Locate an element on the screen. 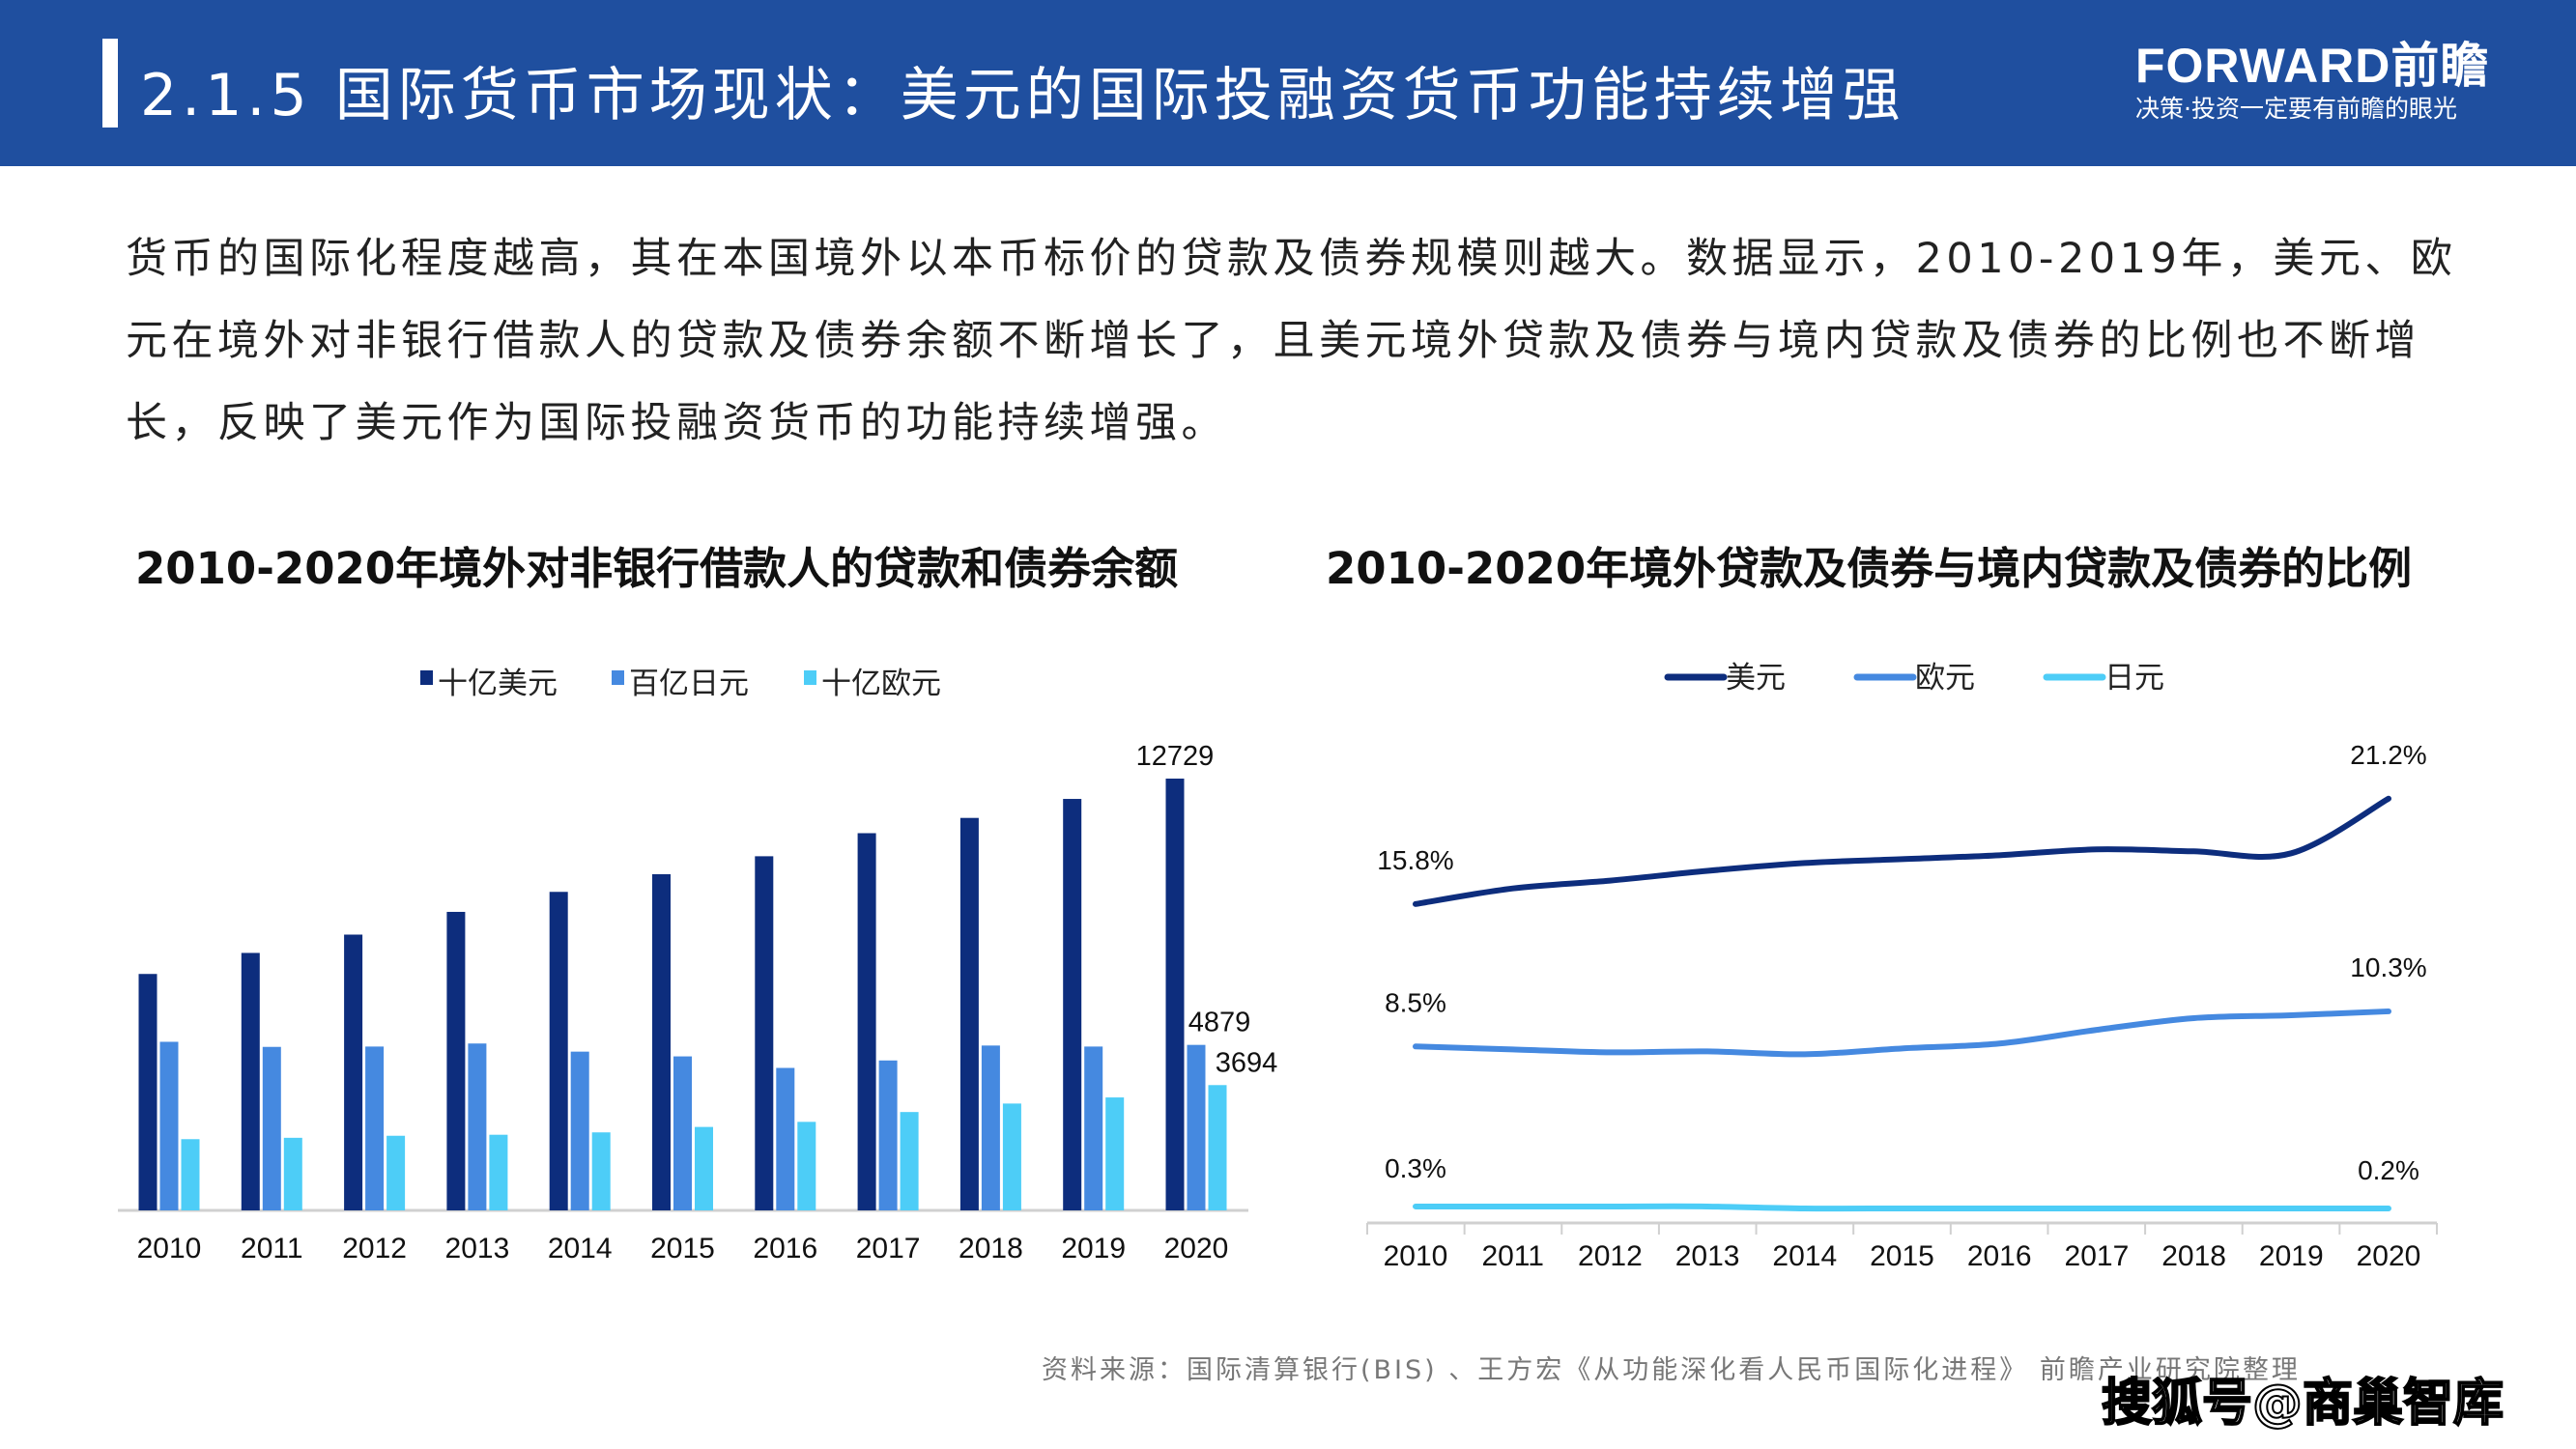 The image size is (2576, 1449). legend-label: 美元 is located at coordinates (1756, 678).